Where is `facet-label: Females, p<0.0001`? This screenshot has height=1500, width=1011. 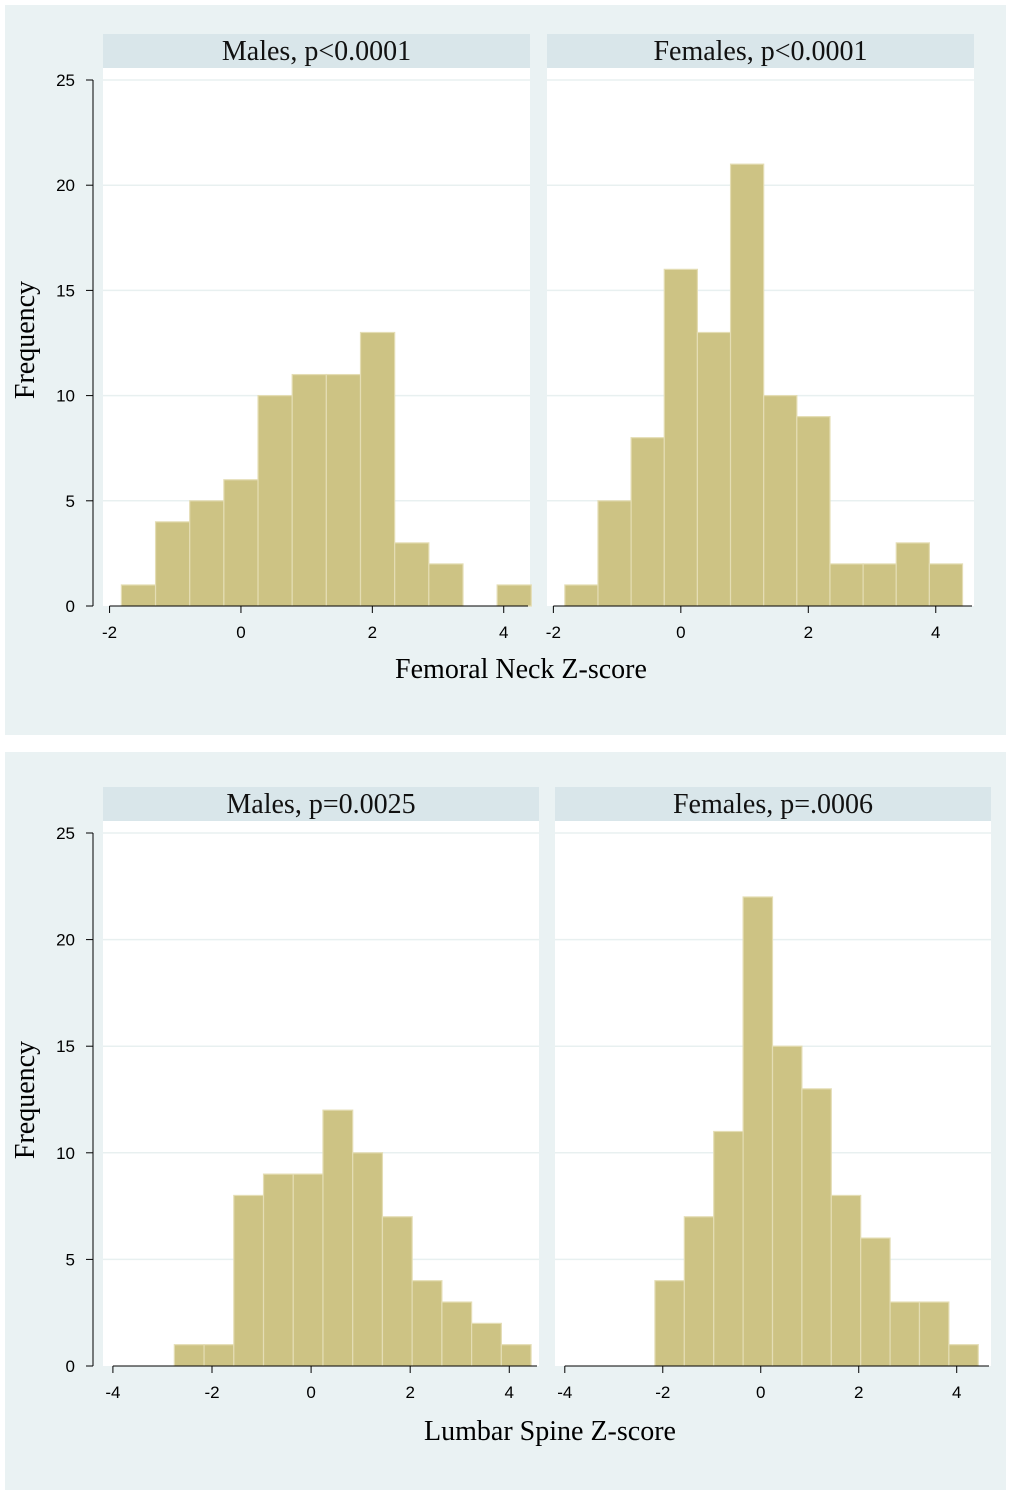 facet-label: Females, p<0.0001 is located at coordinates (760, 51).